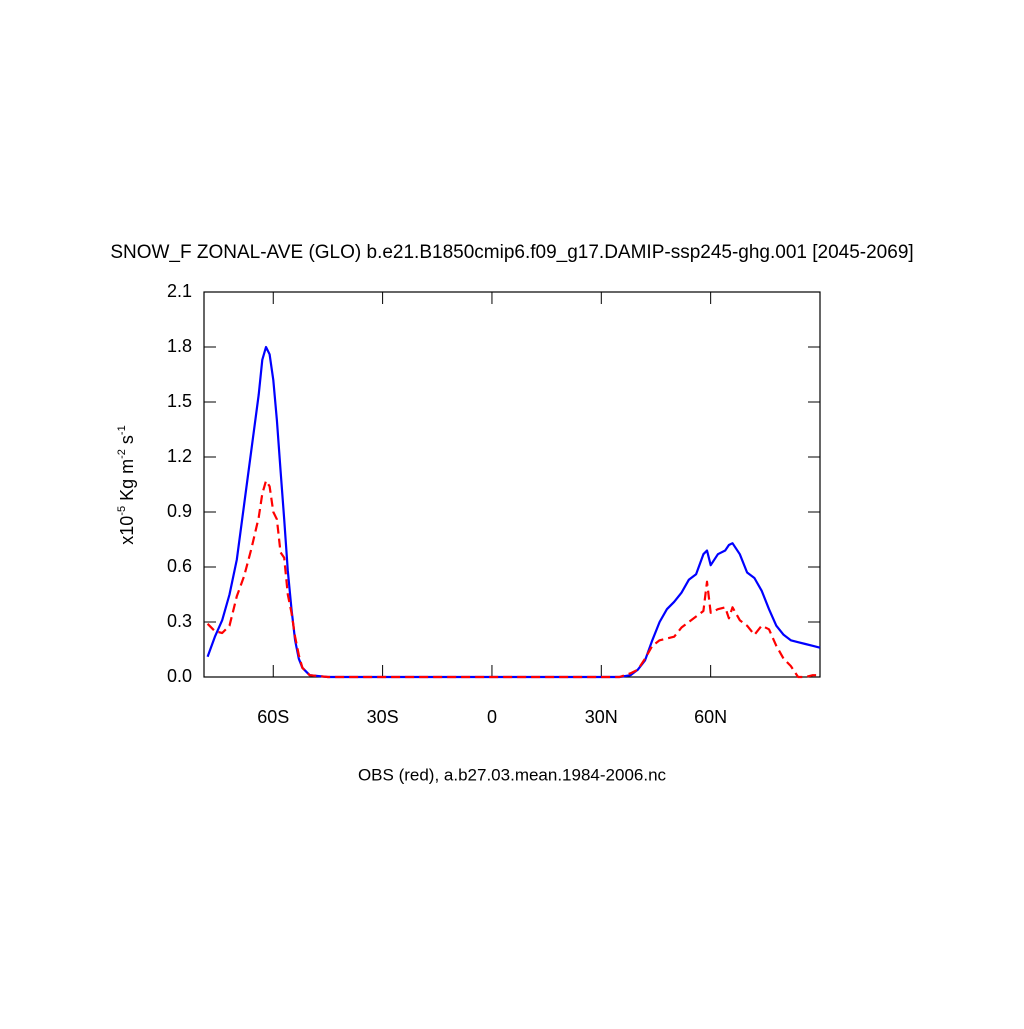 This screenshot has width=1024, height=1029. What do you see at coordinates (273, 717) in the screenshot?
I see `x-tick-label: 60S` at bounding box center [273, 717].